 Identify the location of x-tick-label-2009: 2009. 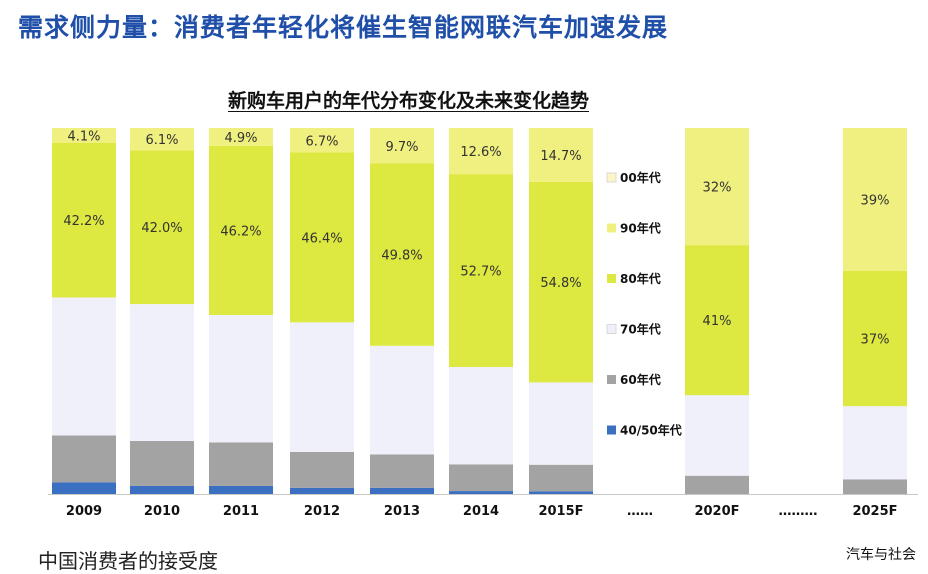
(84, 511).